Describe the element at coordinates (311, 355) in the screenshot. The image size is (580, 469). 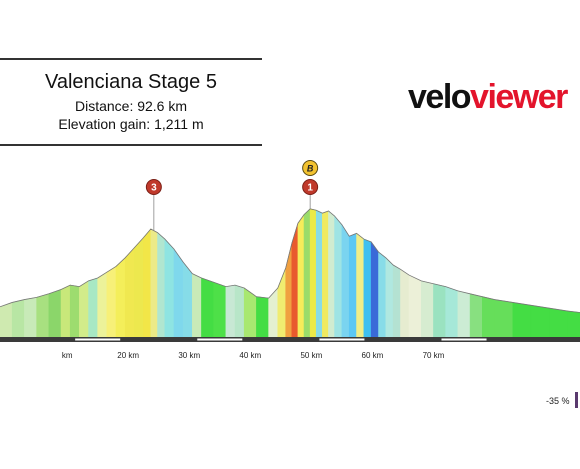
I see `x-tick-label: 50 km` at that location.